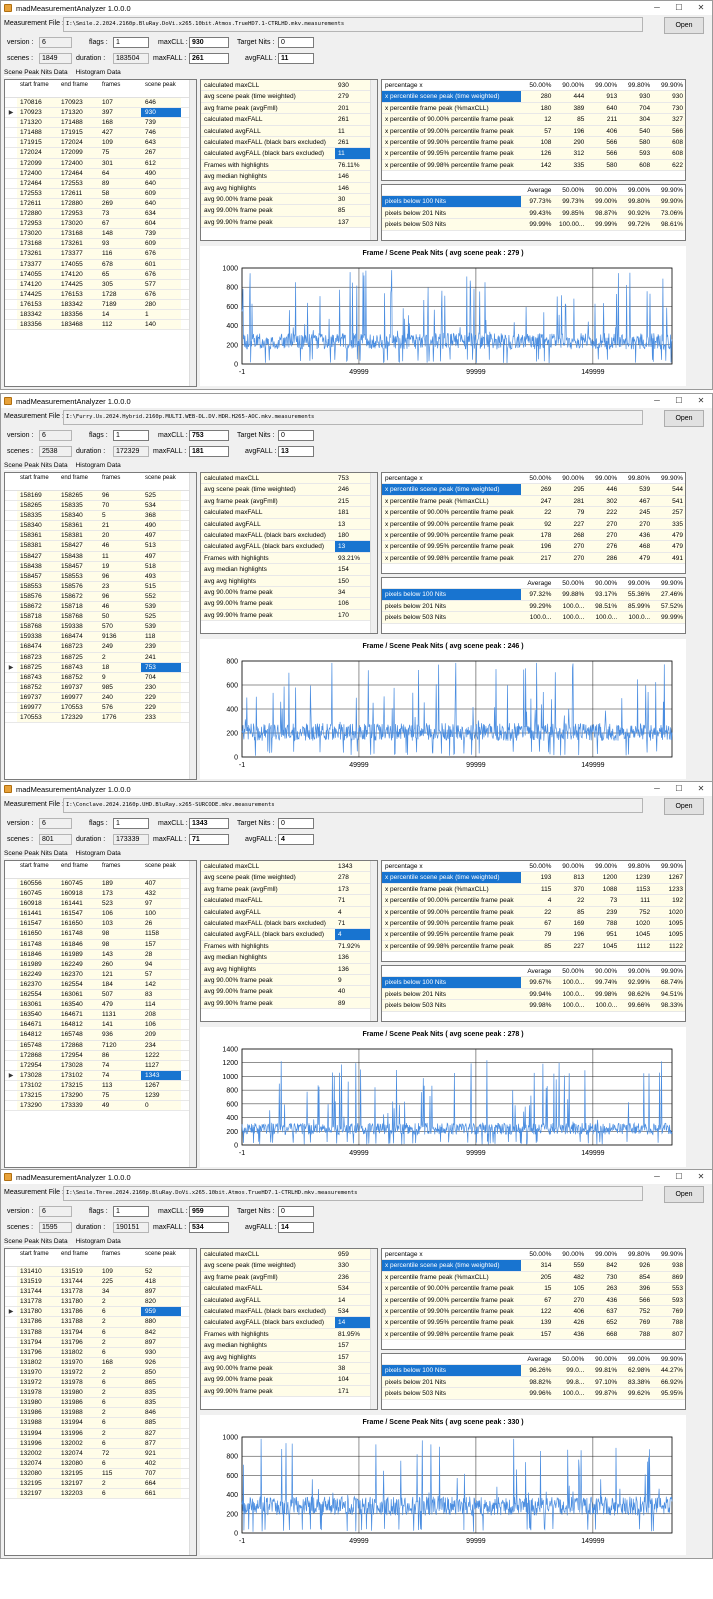 Image resolution: width=713 pixels, height=1599 pixels. What do you see at coordinates (289, 1391) in the screenshot?
I see `stat-row: avg 99.90% frame peak 171` at bounding box center [289, 1391].